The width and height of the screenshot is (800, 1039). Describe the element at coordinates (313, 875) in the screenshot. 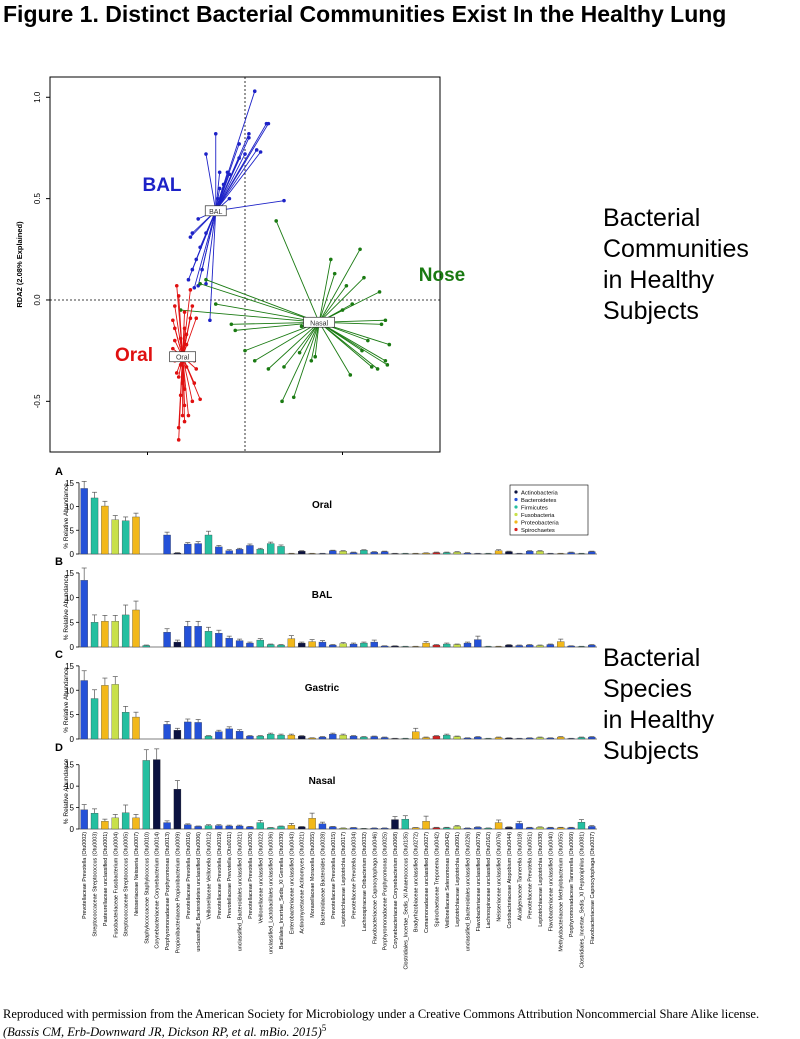

I see `category-label: Moraxellaceae Moraxella (Otu0055)` at that location.